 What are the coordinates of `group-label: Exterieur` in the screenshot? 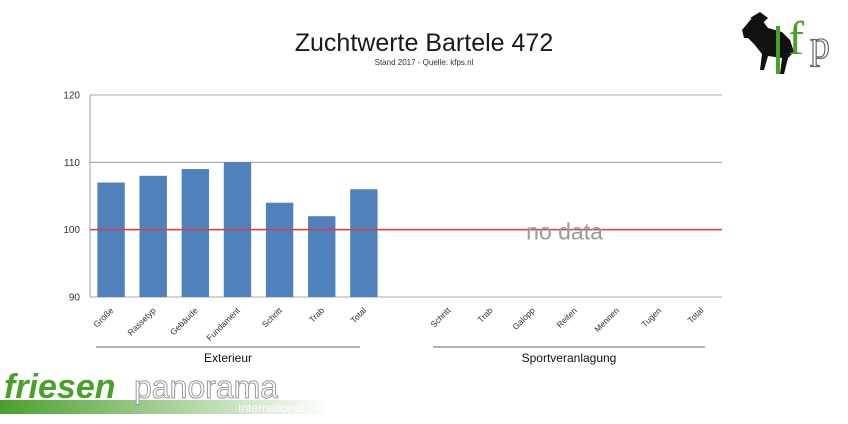 It's located at (228, 358).